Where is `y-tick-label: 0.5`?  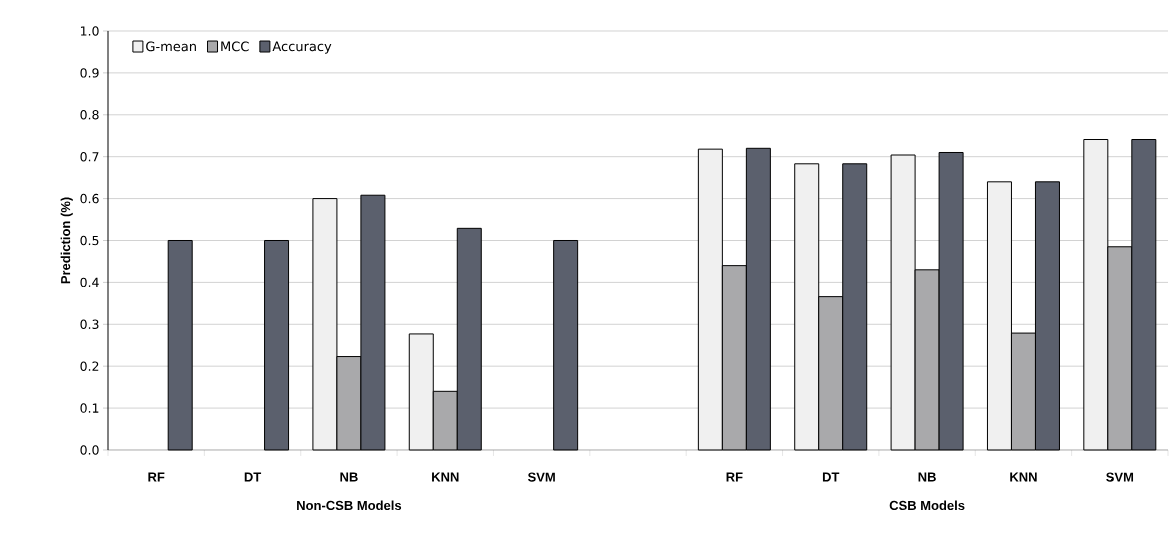 y-tick-label: 0.5 is located at coordinates (89, 240).